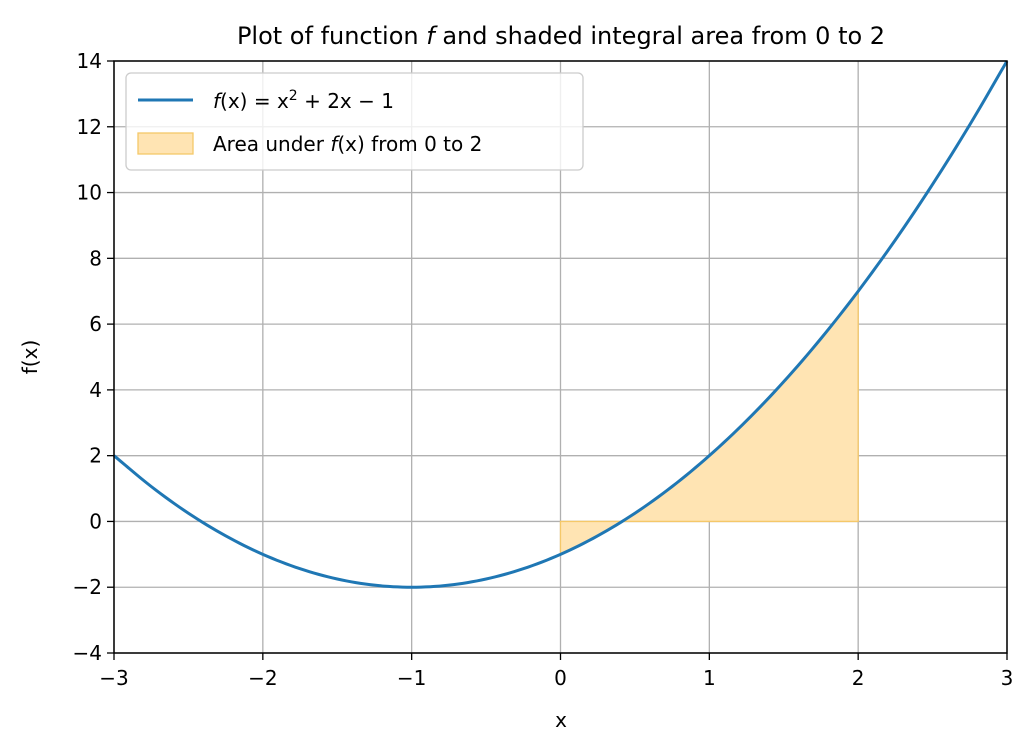  I want to click on legend-label-area: Area under f(x) from 0 to 2, so click(347, 144).